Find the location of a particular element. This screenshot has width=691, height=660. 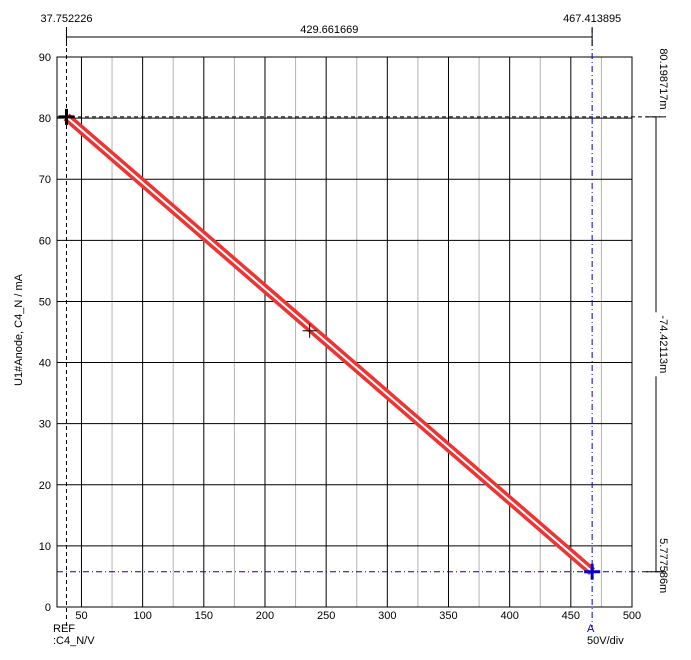

a-y-readout: 5.777586m is located at coordinates (663, 565).